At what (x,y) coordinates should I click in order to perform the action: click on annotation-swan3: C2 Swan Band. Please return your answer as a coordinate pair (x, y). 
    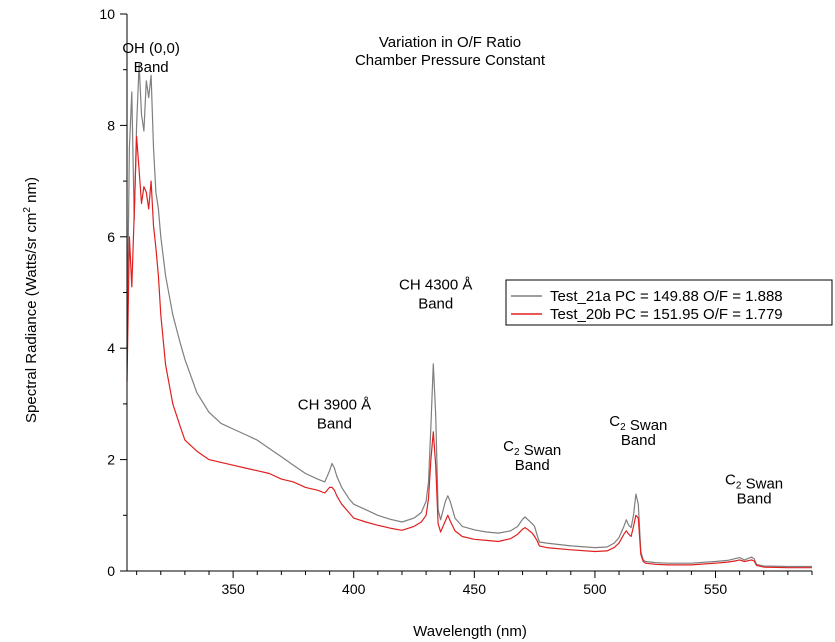
    Looking at the image, I should click on (754, 490).